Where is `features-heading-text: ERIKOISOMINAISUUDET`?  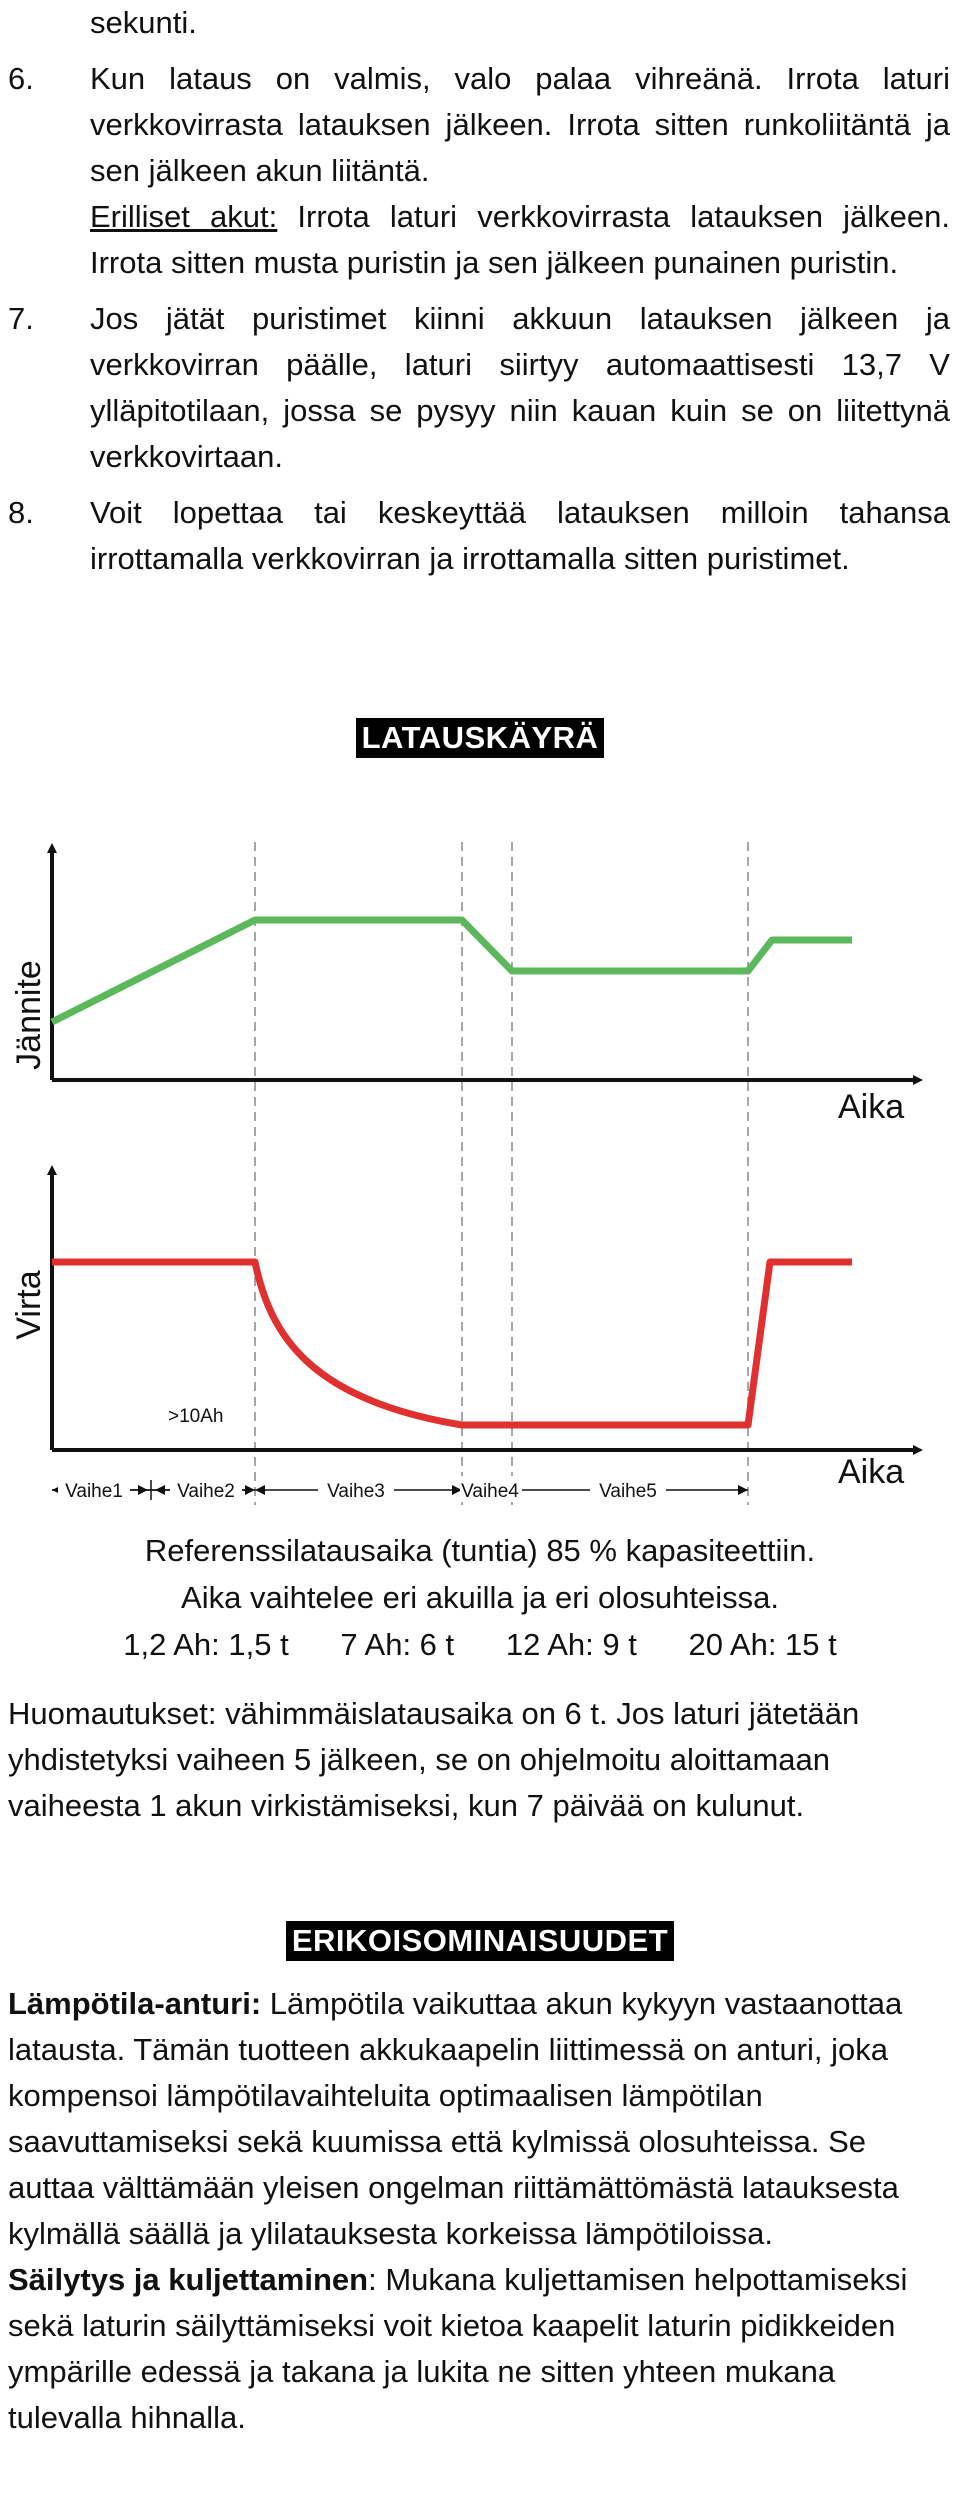
features-heading-text: ERIKOISOMINAISUUDET is located at coordinates (480, 1941).